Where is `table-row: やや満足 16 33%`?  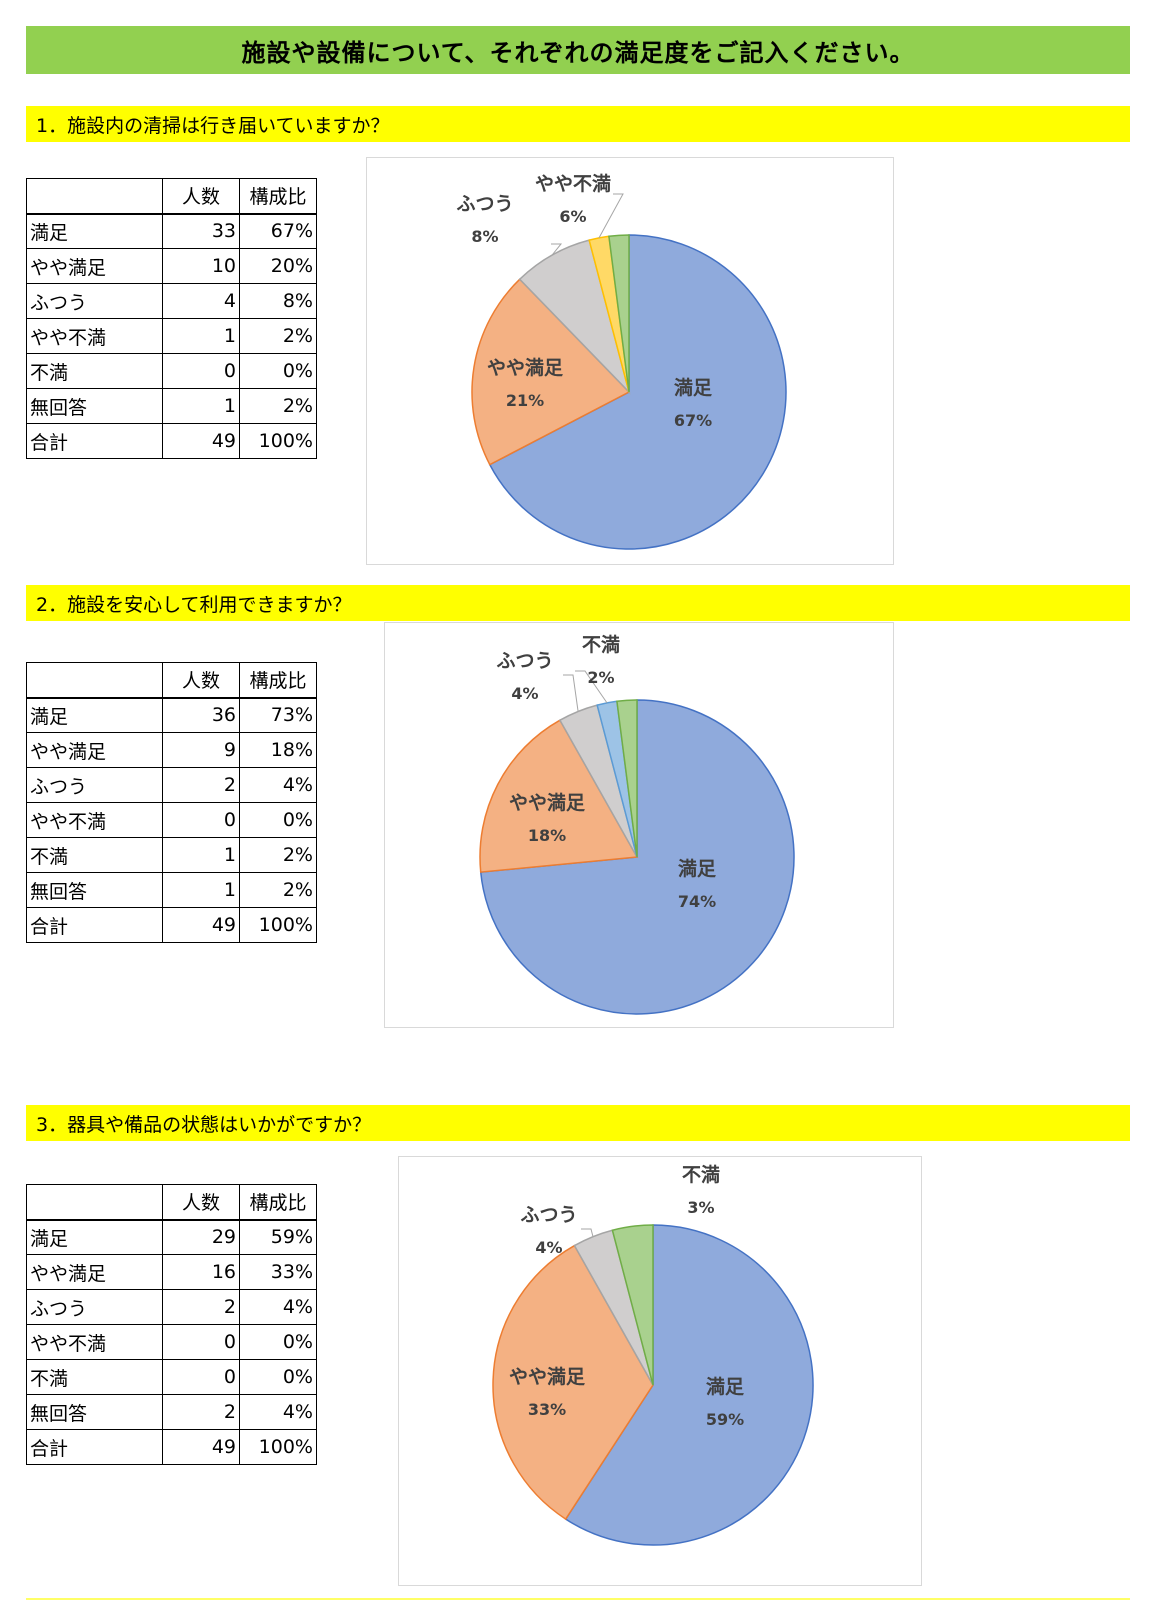
table-row: やや満足 16 33% is located at coordinates (171, 1272).